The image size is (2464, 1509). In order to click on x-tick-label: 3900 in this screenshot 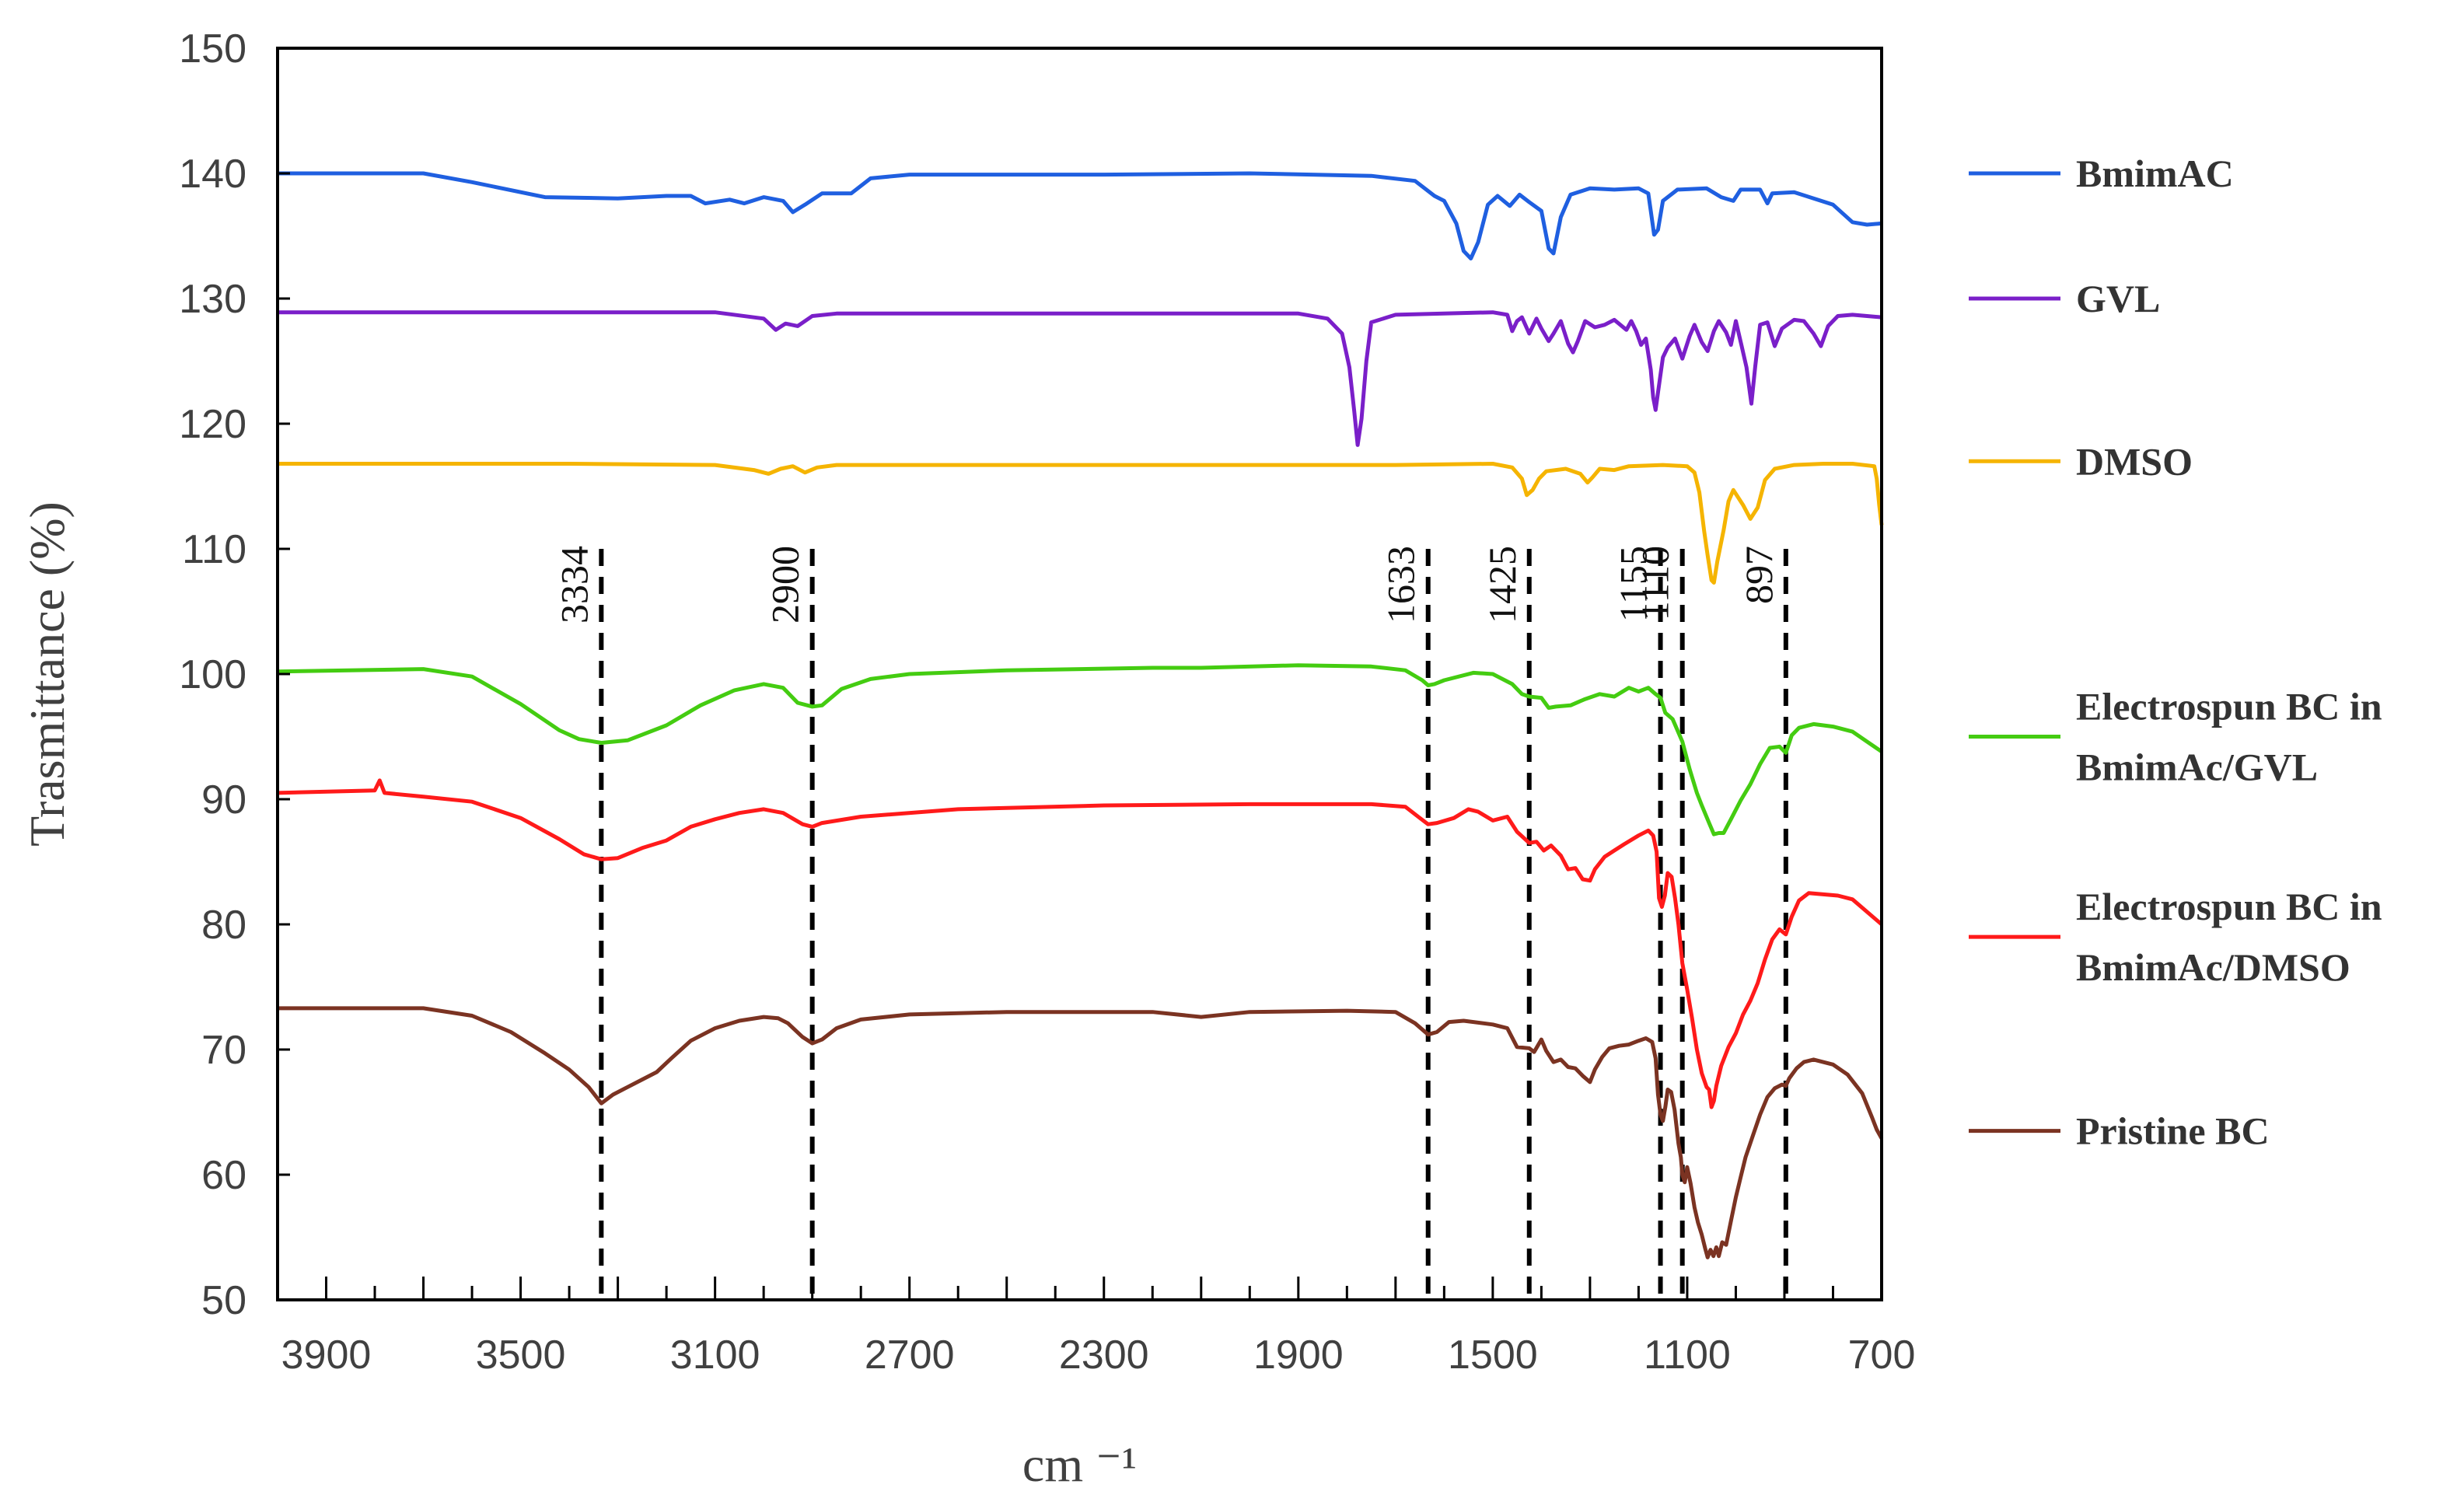, I will do `click(326, 1355)`.